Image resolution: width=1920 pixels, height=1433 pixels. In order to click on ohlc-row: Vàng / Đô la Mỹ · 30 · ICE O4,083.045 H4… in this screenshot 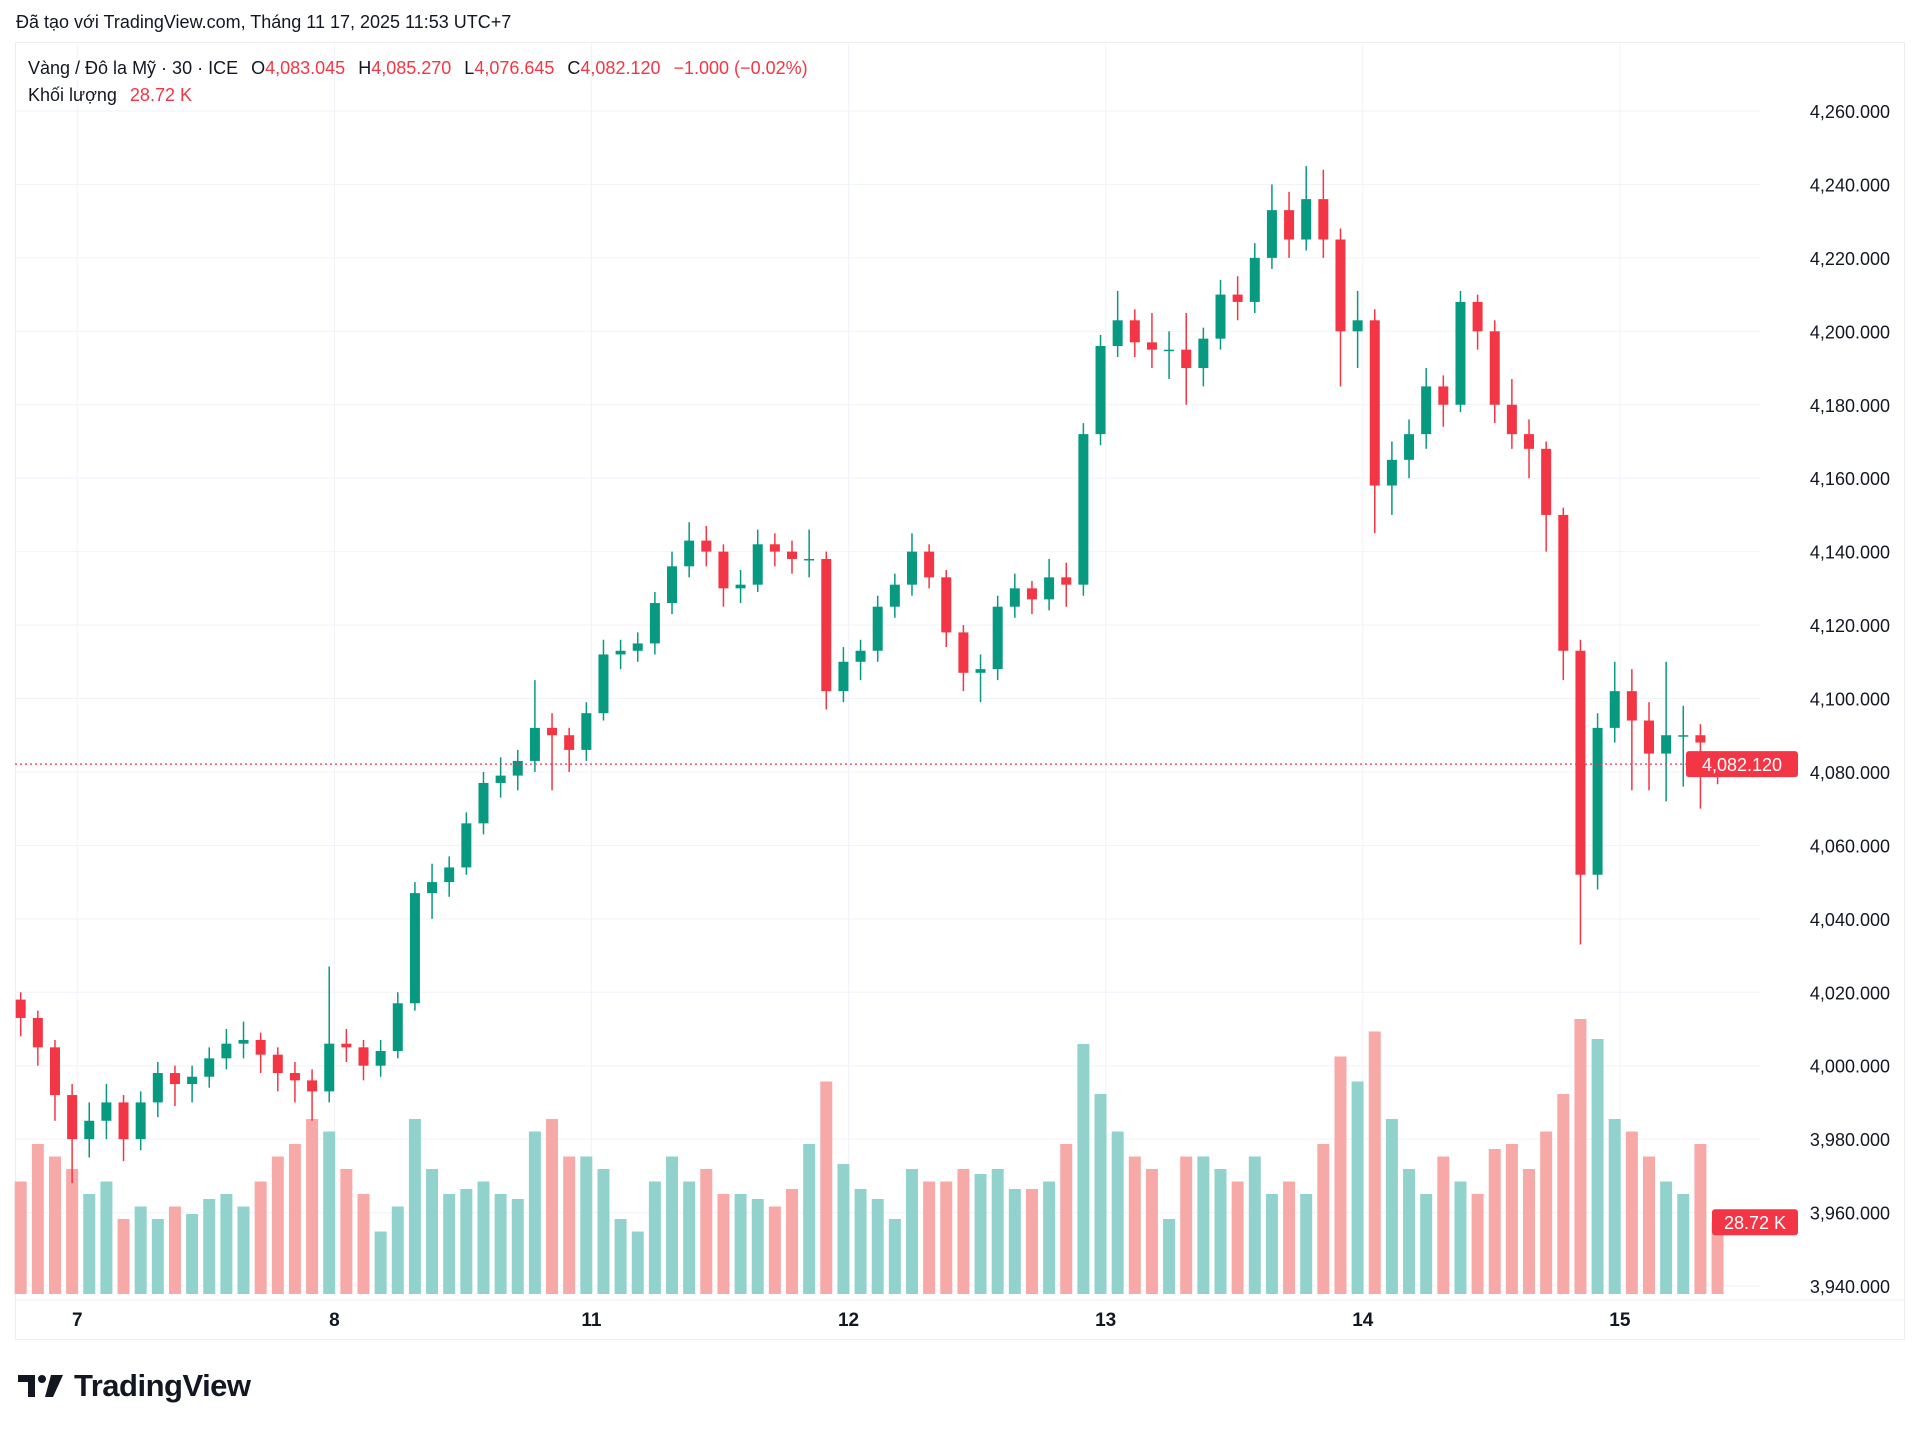, I will do `click(418, 68)`.